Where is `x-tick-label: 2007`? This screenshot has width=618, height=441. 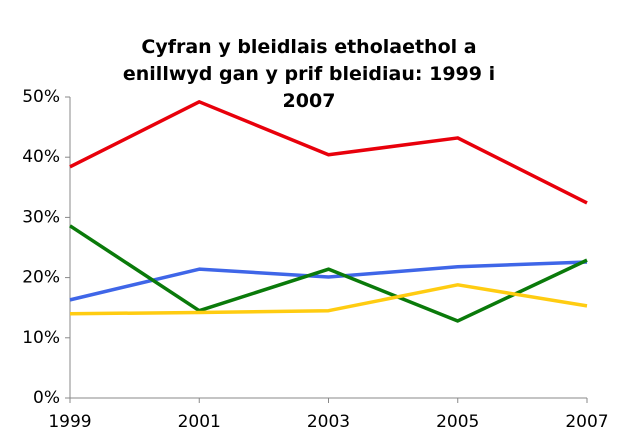 x-tick-label: 2007 is located at coordinates (586, 422).